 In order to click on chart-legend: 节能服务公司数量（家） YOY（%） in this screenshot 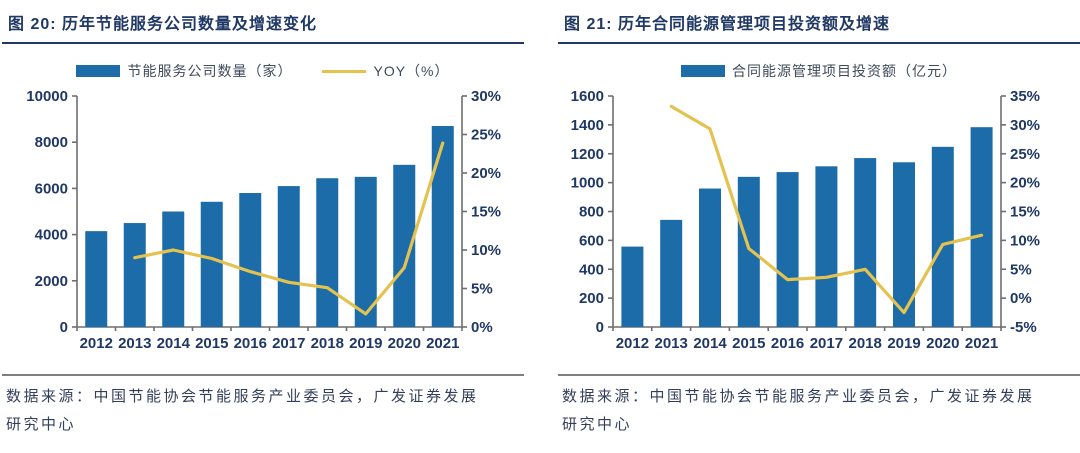, I will do `click(263, 71)`.